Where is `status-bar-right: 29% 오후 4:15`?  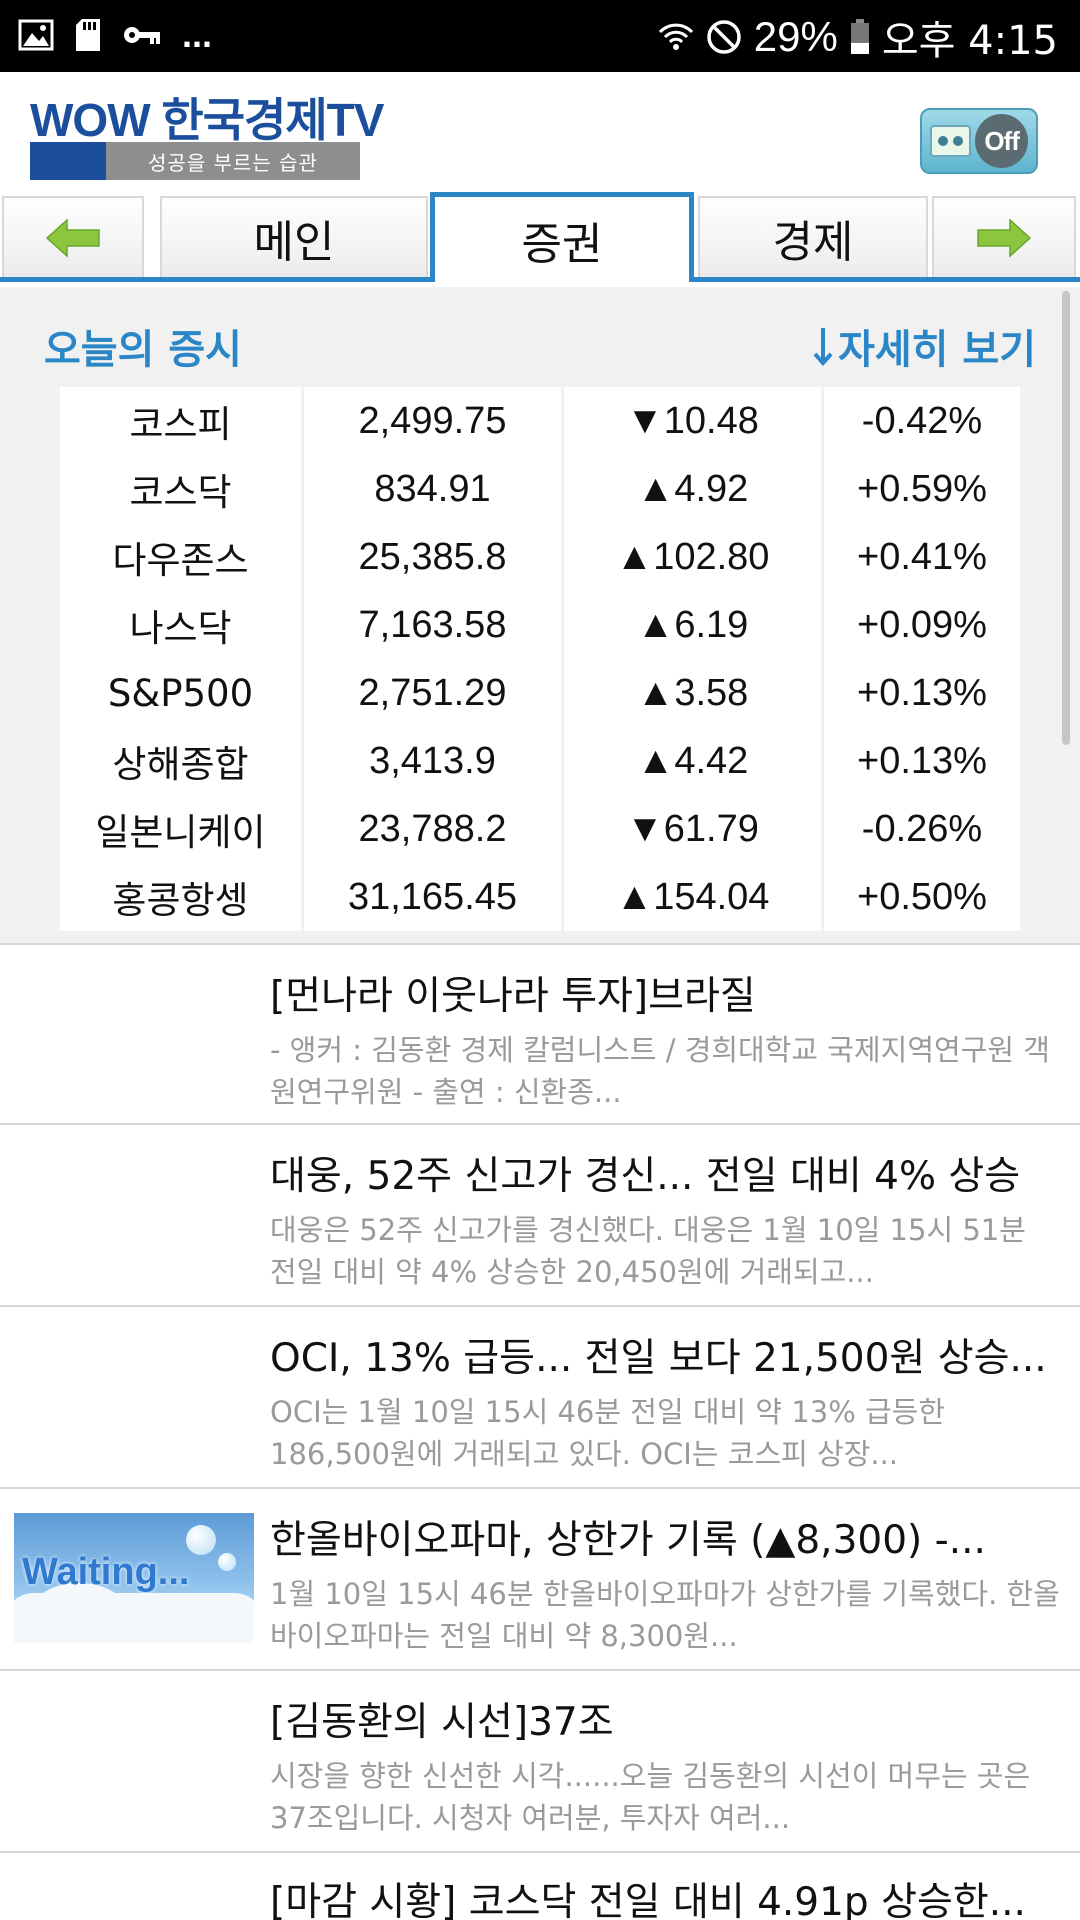 status-bar-right: 29% 오후 4:15 is located at coordinates (858, 37).